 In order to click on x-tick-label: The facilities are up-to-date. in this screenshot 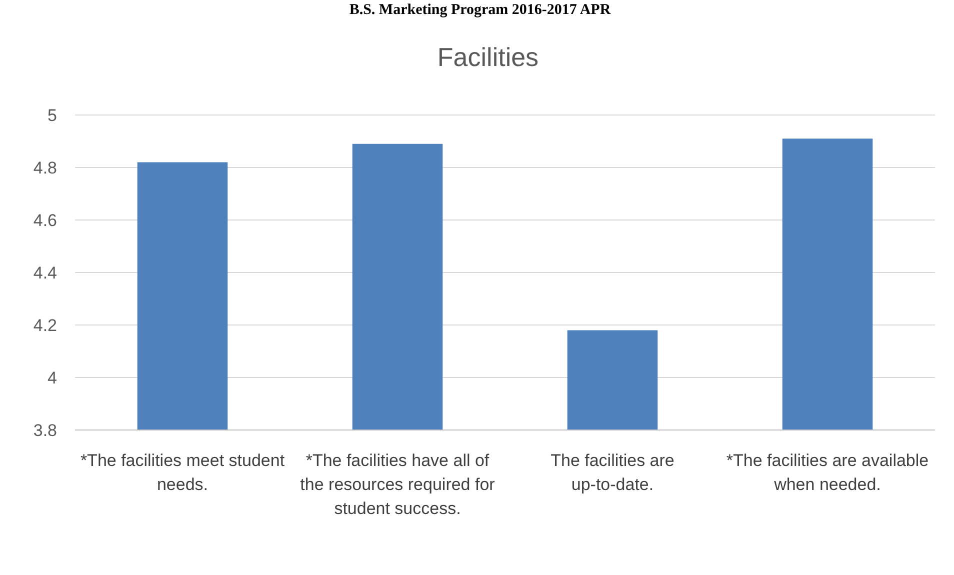, I will do `click(612, 472)`.